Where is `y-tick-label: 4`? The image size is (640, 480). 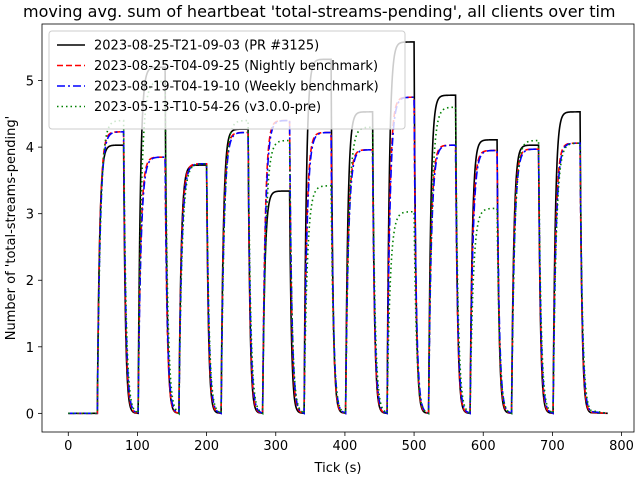
y-tick-label: 4 is located at coordinates (30, 148).